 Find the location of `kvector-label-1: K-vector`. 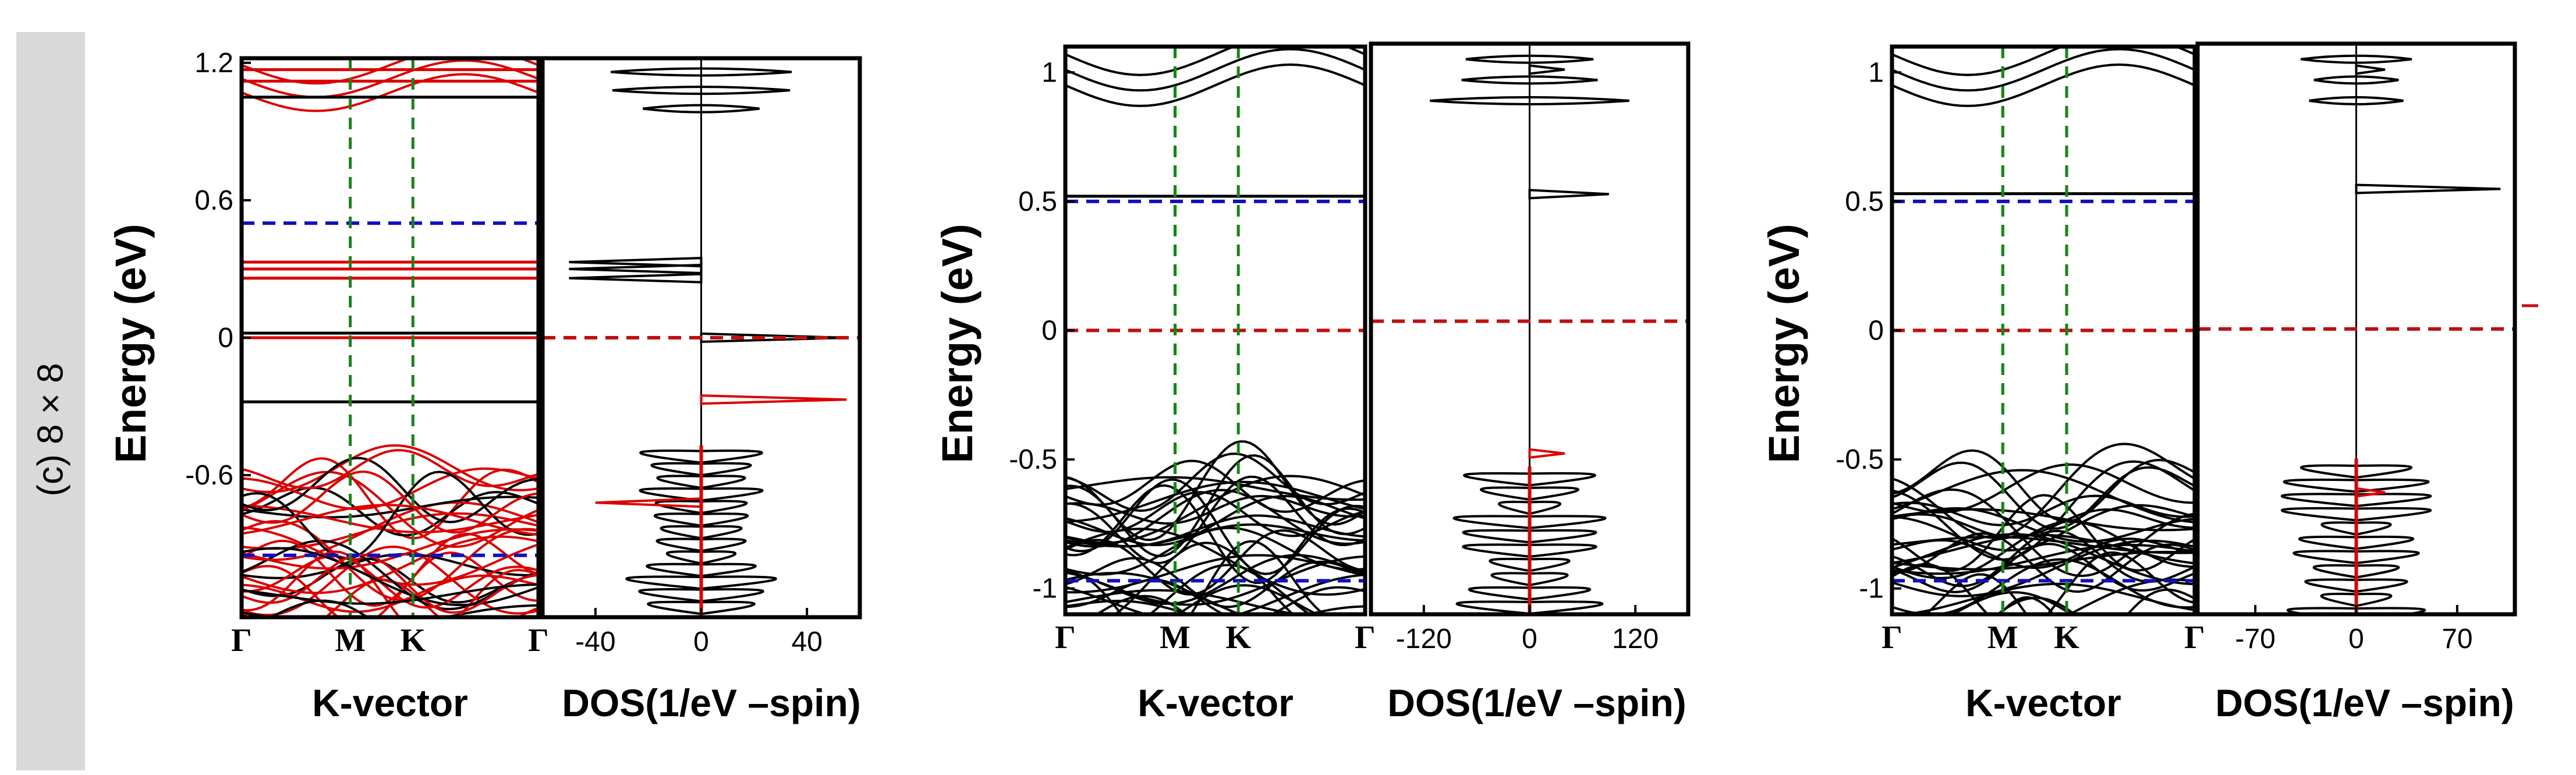

kvector-label-1: K-vector is located at coordinates (390, 702).